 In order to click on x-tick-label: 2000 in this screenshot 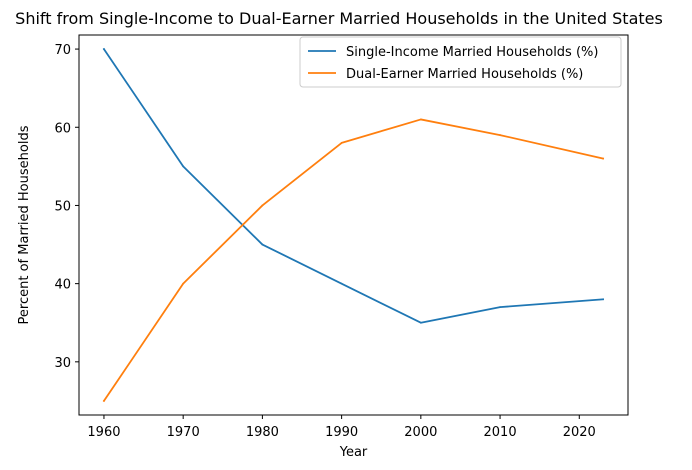, I will do `click(420, 432)`.